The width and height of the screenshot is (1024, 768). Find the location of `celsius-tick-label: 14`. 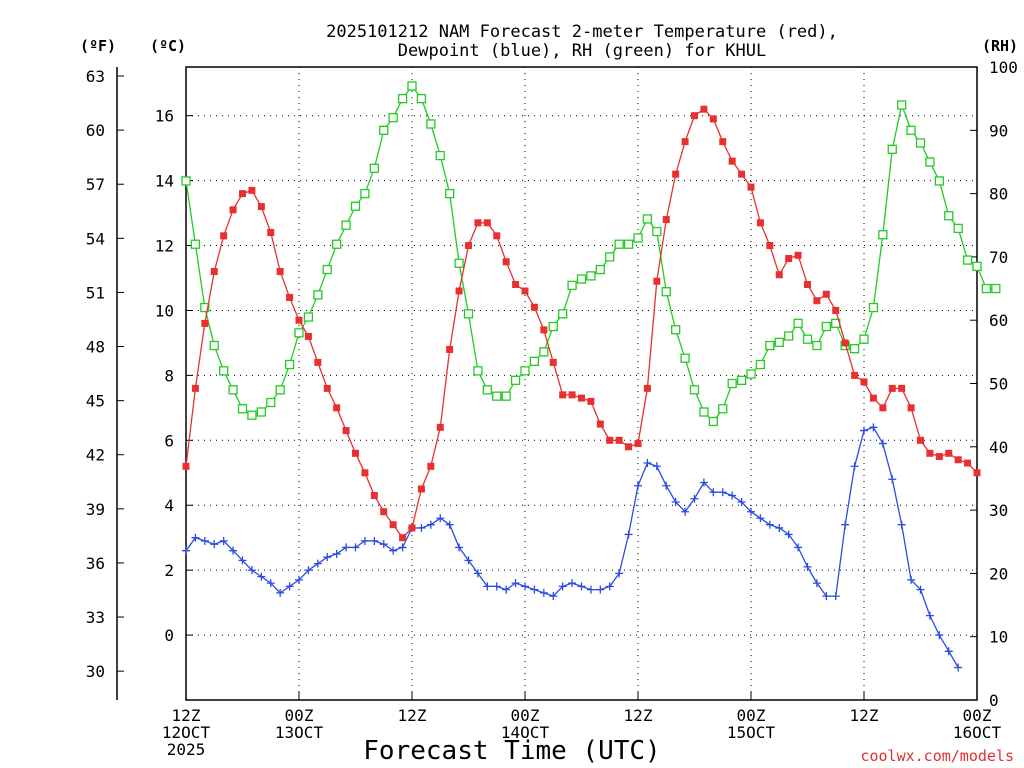

celsius-tick-label: 14 is located at coordinates (164, 181).